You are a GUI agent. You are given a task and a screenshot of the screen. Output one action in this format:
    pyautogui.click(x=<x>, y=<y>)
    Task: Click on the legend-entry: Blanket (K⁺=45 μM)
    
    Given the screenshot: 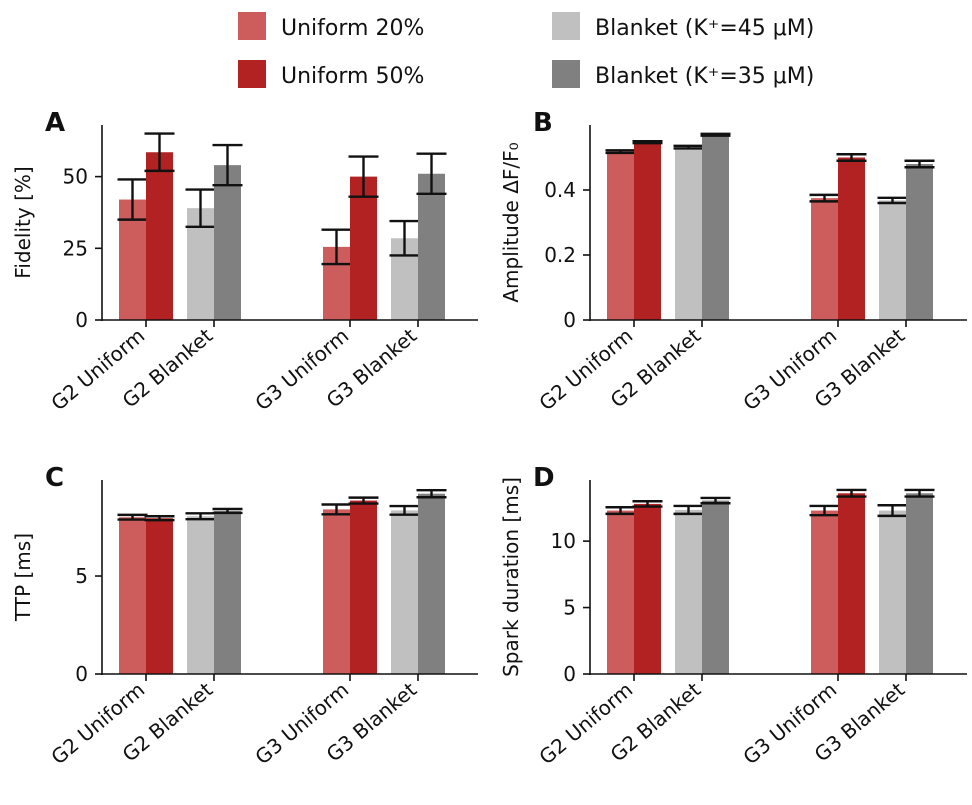 What is the action you would take?
    pyautogui.click(x=683, y=26)
    